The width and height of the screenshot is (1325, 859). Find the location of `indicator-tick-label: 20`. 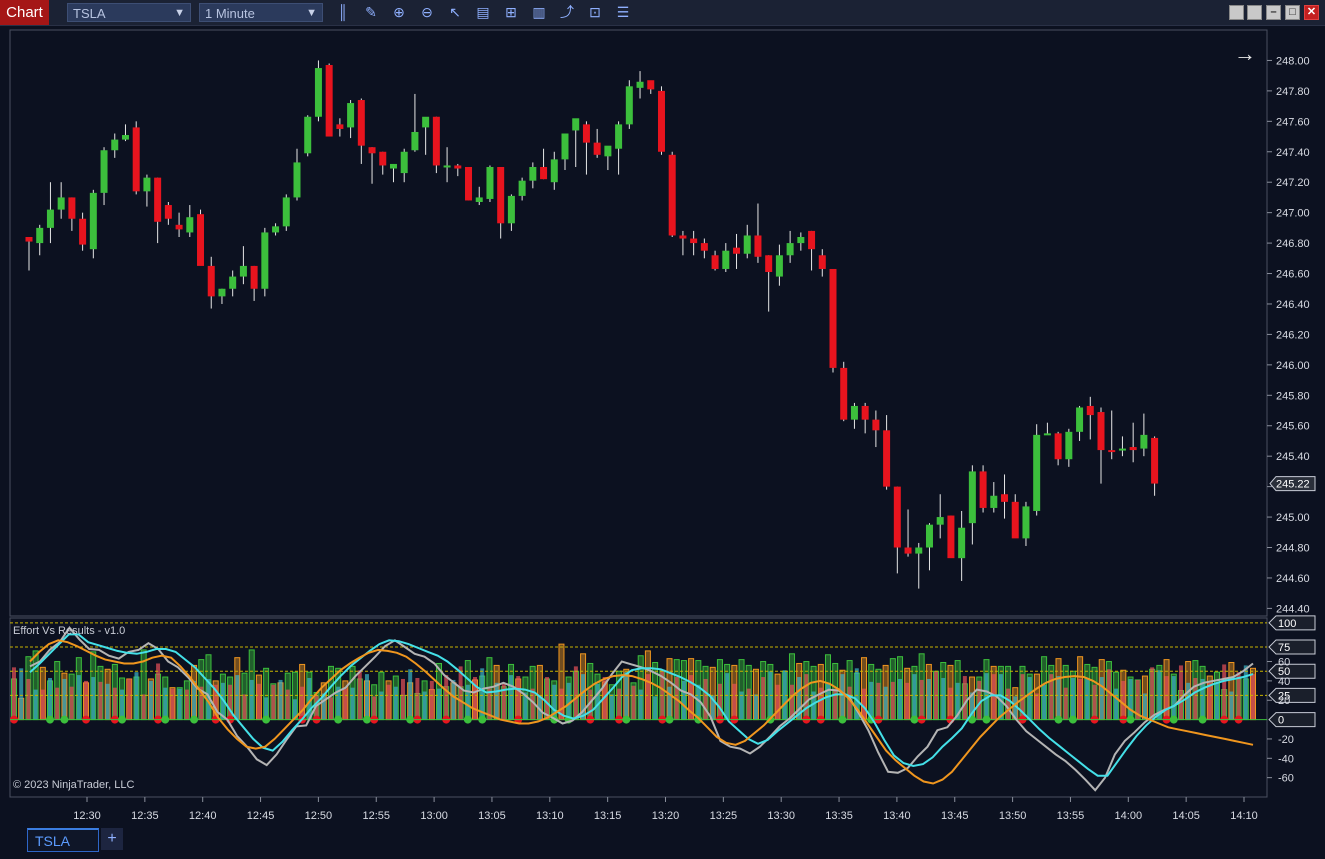

indicator-tick-label: 20 is located at coordinates (1284, 701).